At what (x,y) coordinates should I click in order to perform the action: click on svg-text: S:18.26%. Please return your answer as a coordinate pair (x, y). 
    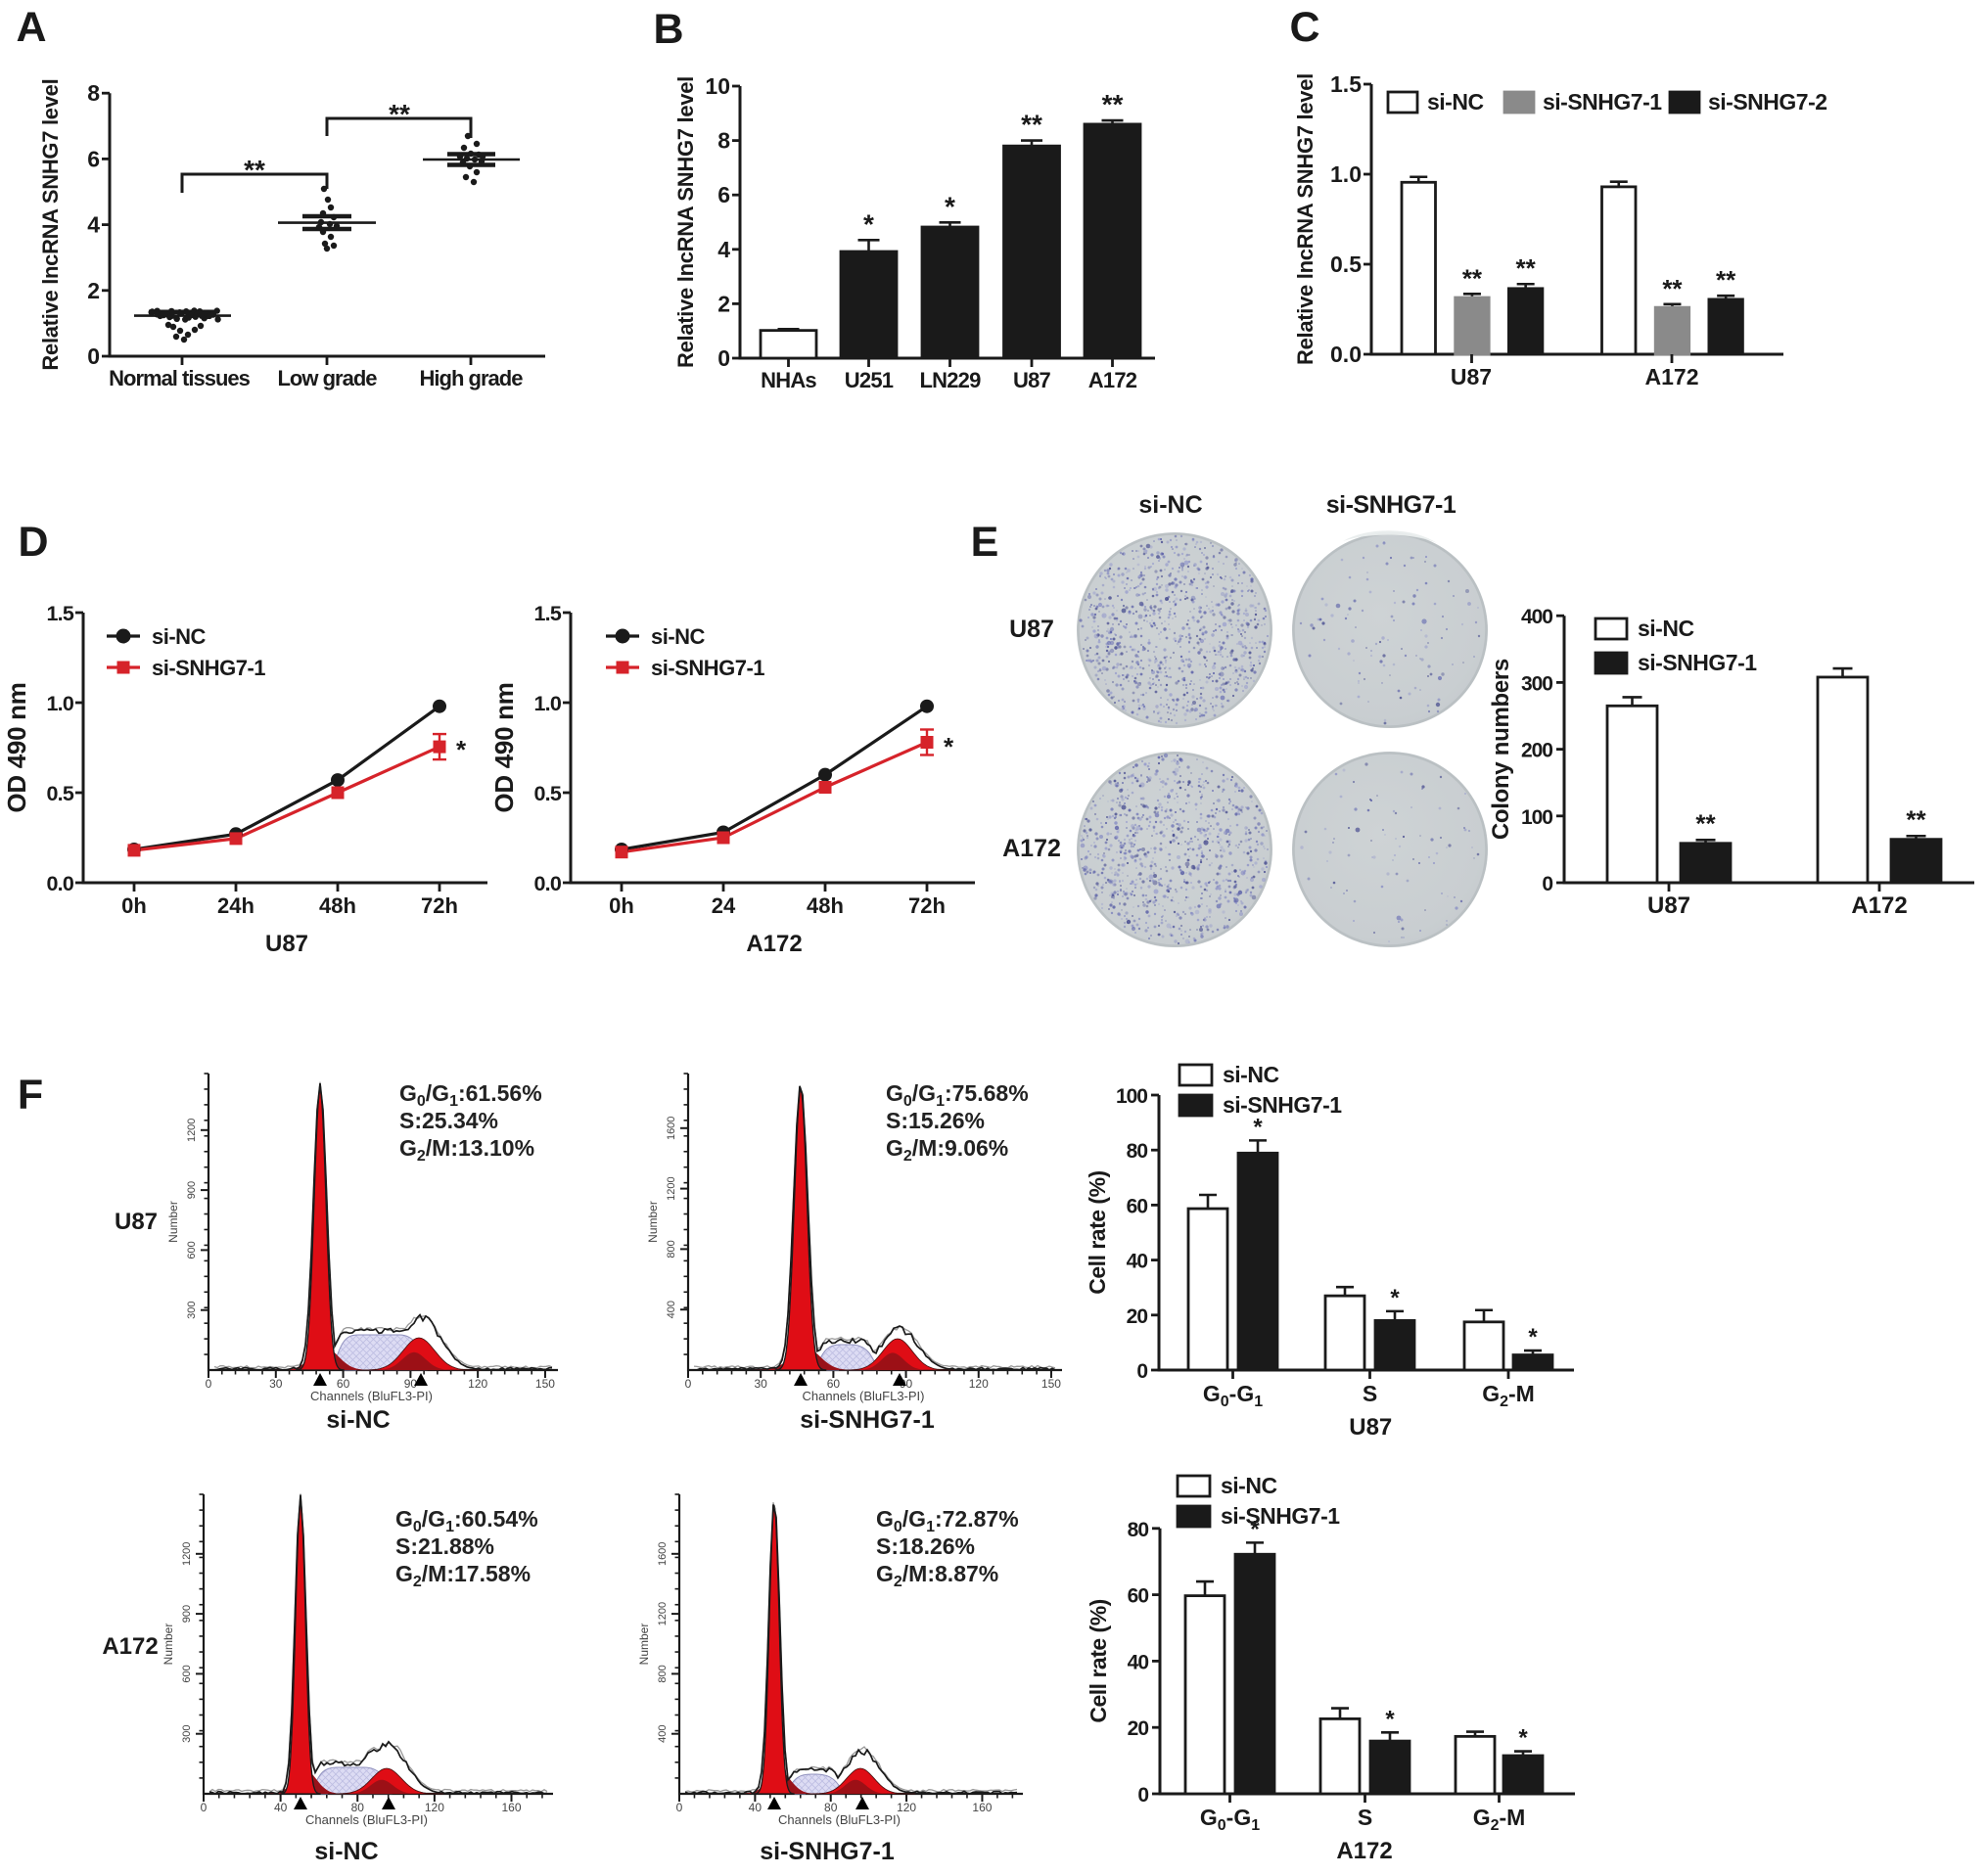
    Looking at the image, I should click on (925, 1546).